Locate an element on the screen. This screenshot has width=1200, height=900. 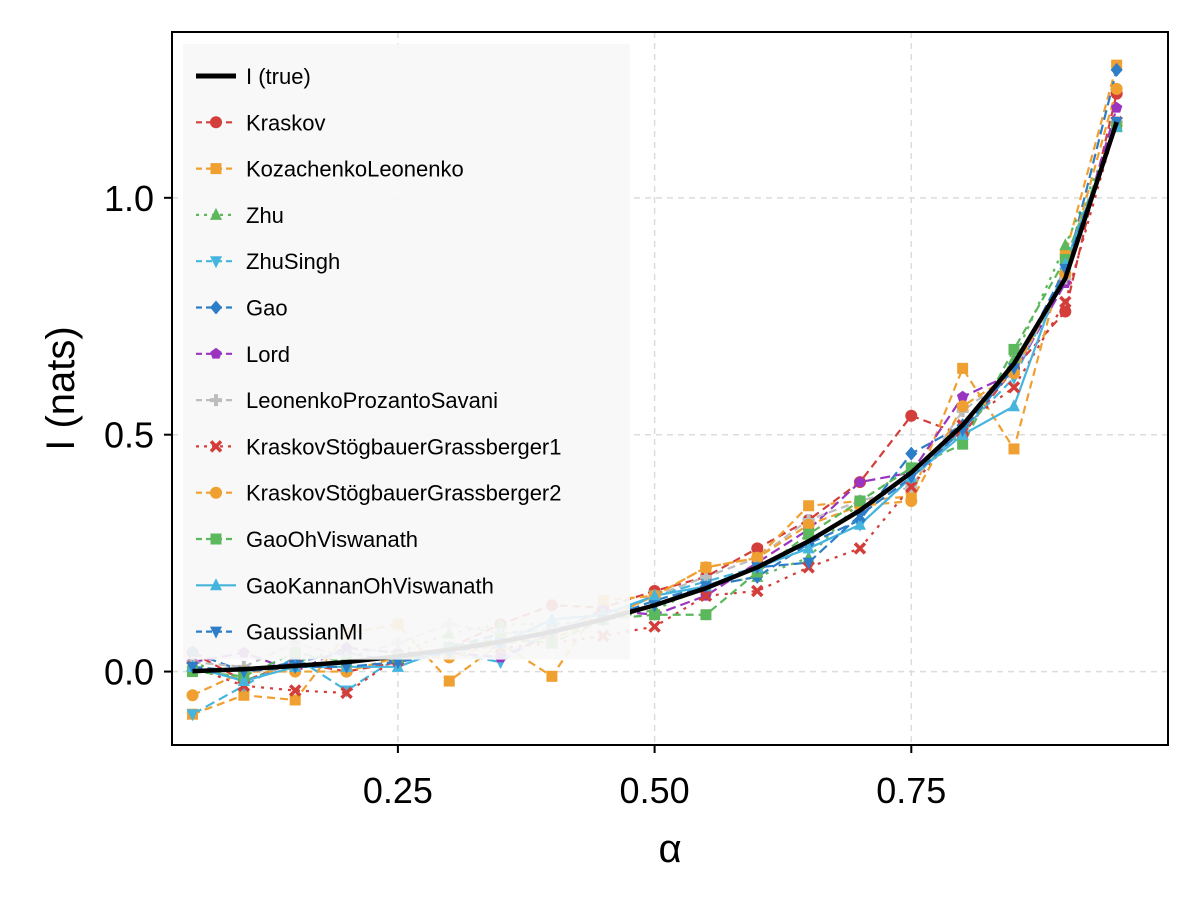
legend-entry: Lord is located at coordinates (243, 354).